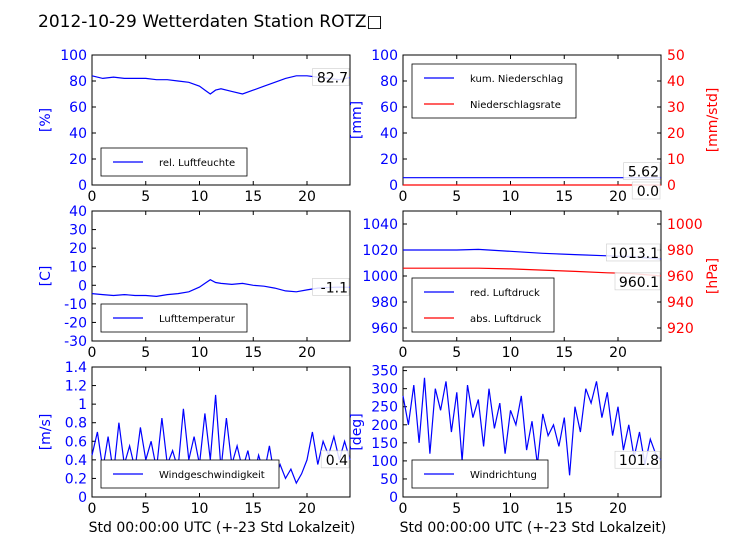 This screenshot has height=552, width=736. Describe the element at coordinates (713, 120) in the screenshot. I see `y-axis-label-right: [mm/std]` at that location.